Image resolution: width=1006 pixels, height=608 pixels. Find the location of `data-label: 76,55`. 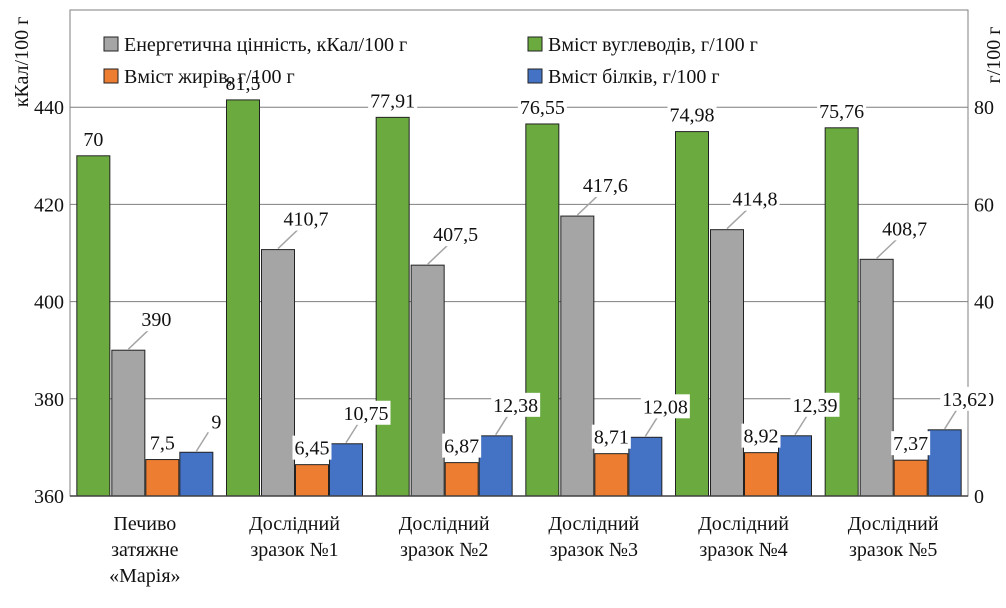

data-label: 76,55 is located at coordinates (542, 108).